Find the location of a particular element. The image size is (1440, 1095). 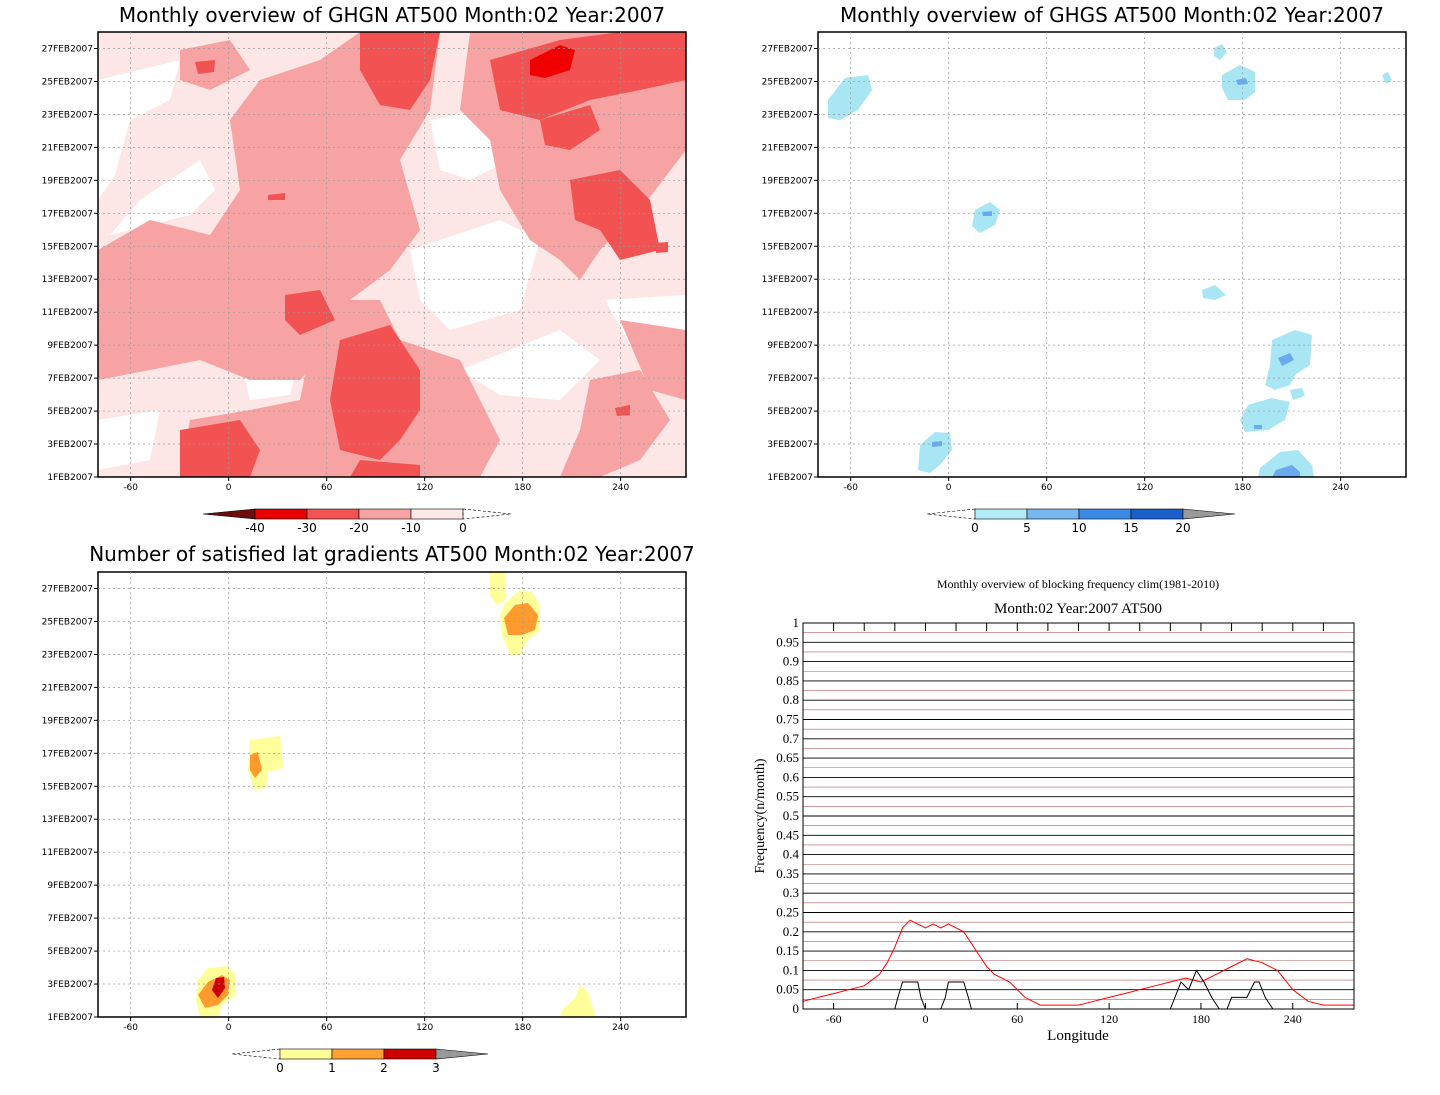

x-axis-label: Longitude is located at coordinates (1078, 1036).